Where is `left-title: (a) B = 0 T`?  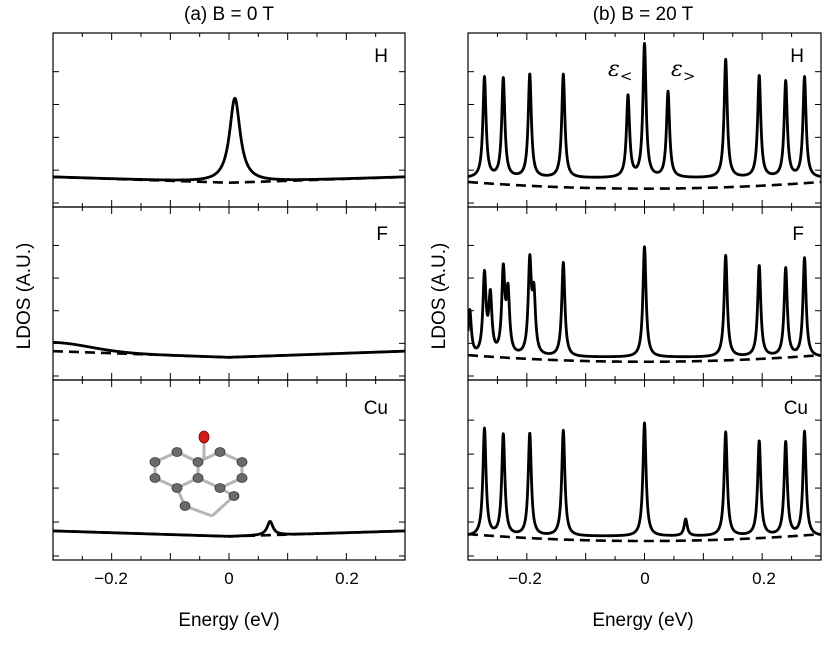
left-title: (a) B = 0 T is located at coordinates (229, 14).